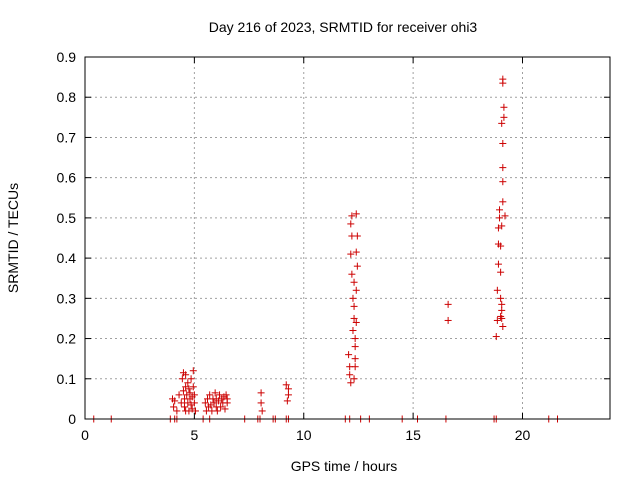 The image size is (640, 480). What do you see at coordinates (304, 435) in the screenshot?
I see `x-tick-label: 10` at bounding box center [304, 435].